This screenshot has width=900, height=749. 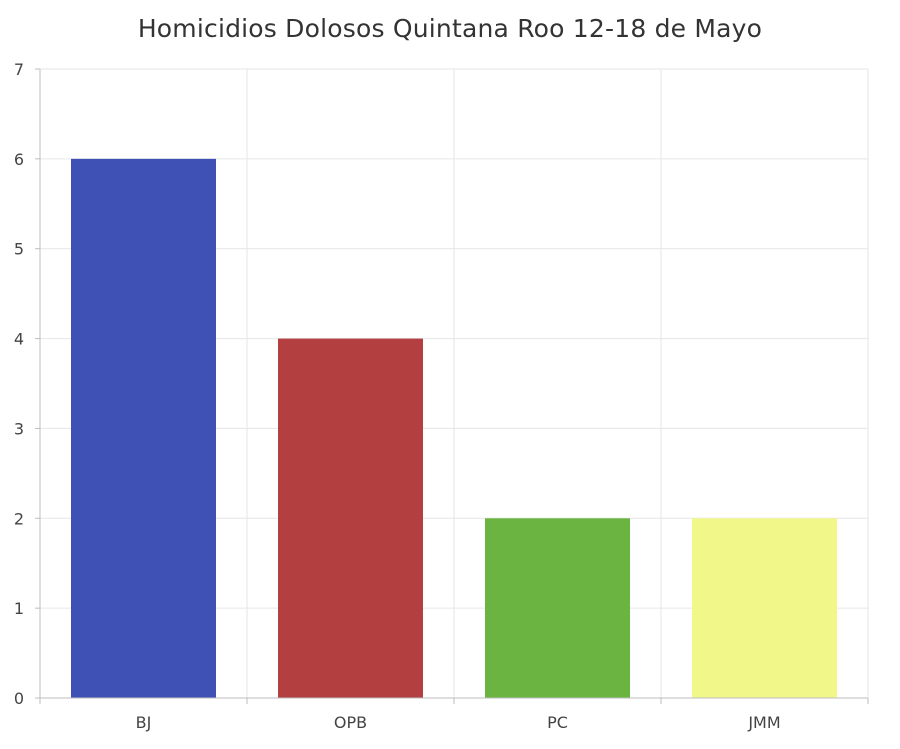 What do you see at coordinates (19, 159) in the screenshot?
I see `y-tick-label: 6` at bounding box center [19, 159].